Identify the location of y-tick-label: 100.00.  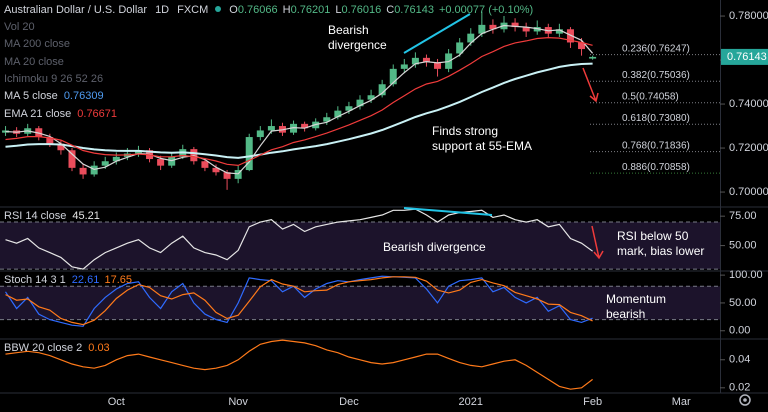
(746, 275).